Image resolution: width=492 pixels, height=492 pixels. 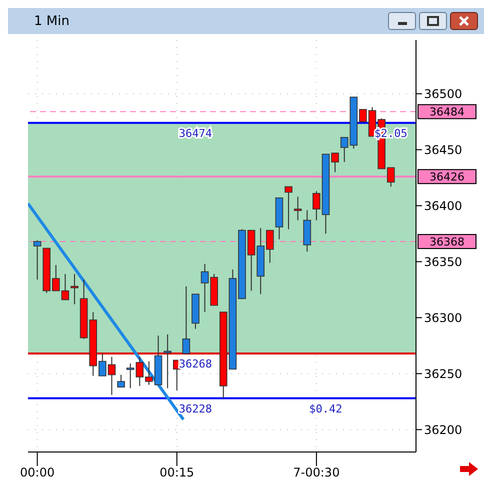 I want to click on y-tick-label: 36400, so click(x=443, y=205).